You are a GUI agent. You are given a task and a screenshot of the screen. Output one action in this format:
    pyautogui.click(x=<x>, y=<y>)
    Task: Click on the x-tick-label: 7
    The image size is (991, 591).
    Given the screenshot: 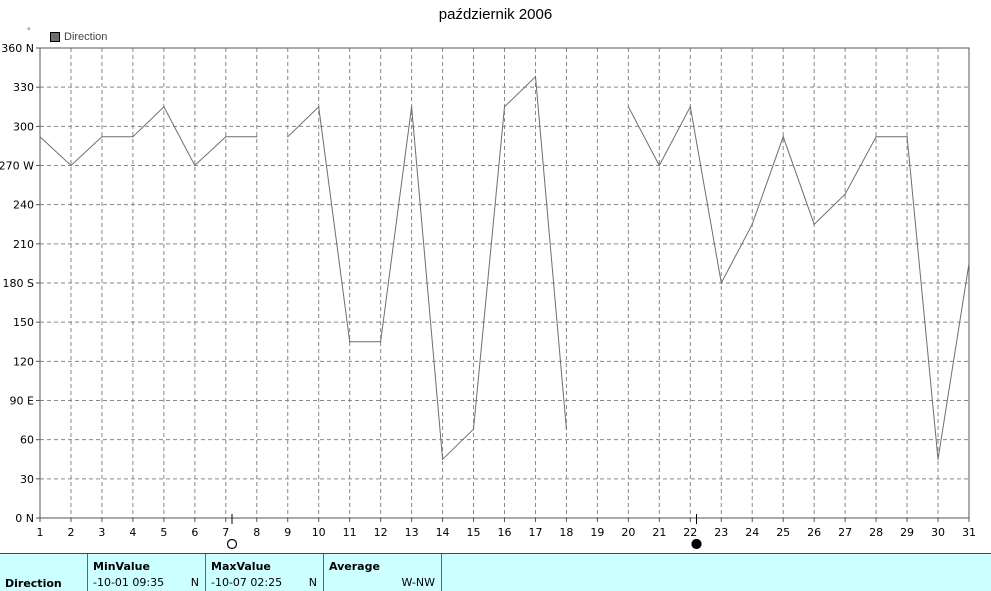 What is the action you would take?
    pyautogui.click(x=225, y=532)
    